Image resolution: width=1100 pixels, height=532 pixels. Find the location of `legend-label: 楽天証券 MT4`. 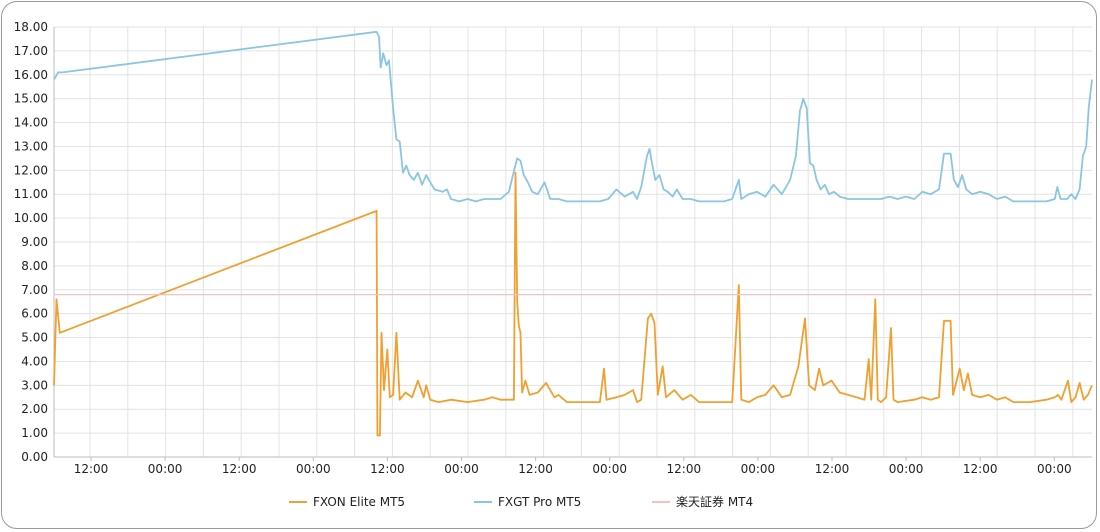

legend-label: 楽天証券 MT4 is located at coordinates (714, 501).